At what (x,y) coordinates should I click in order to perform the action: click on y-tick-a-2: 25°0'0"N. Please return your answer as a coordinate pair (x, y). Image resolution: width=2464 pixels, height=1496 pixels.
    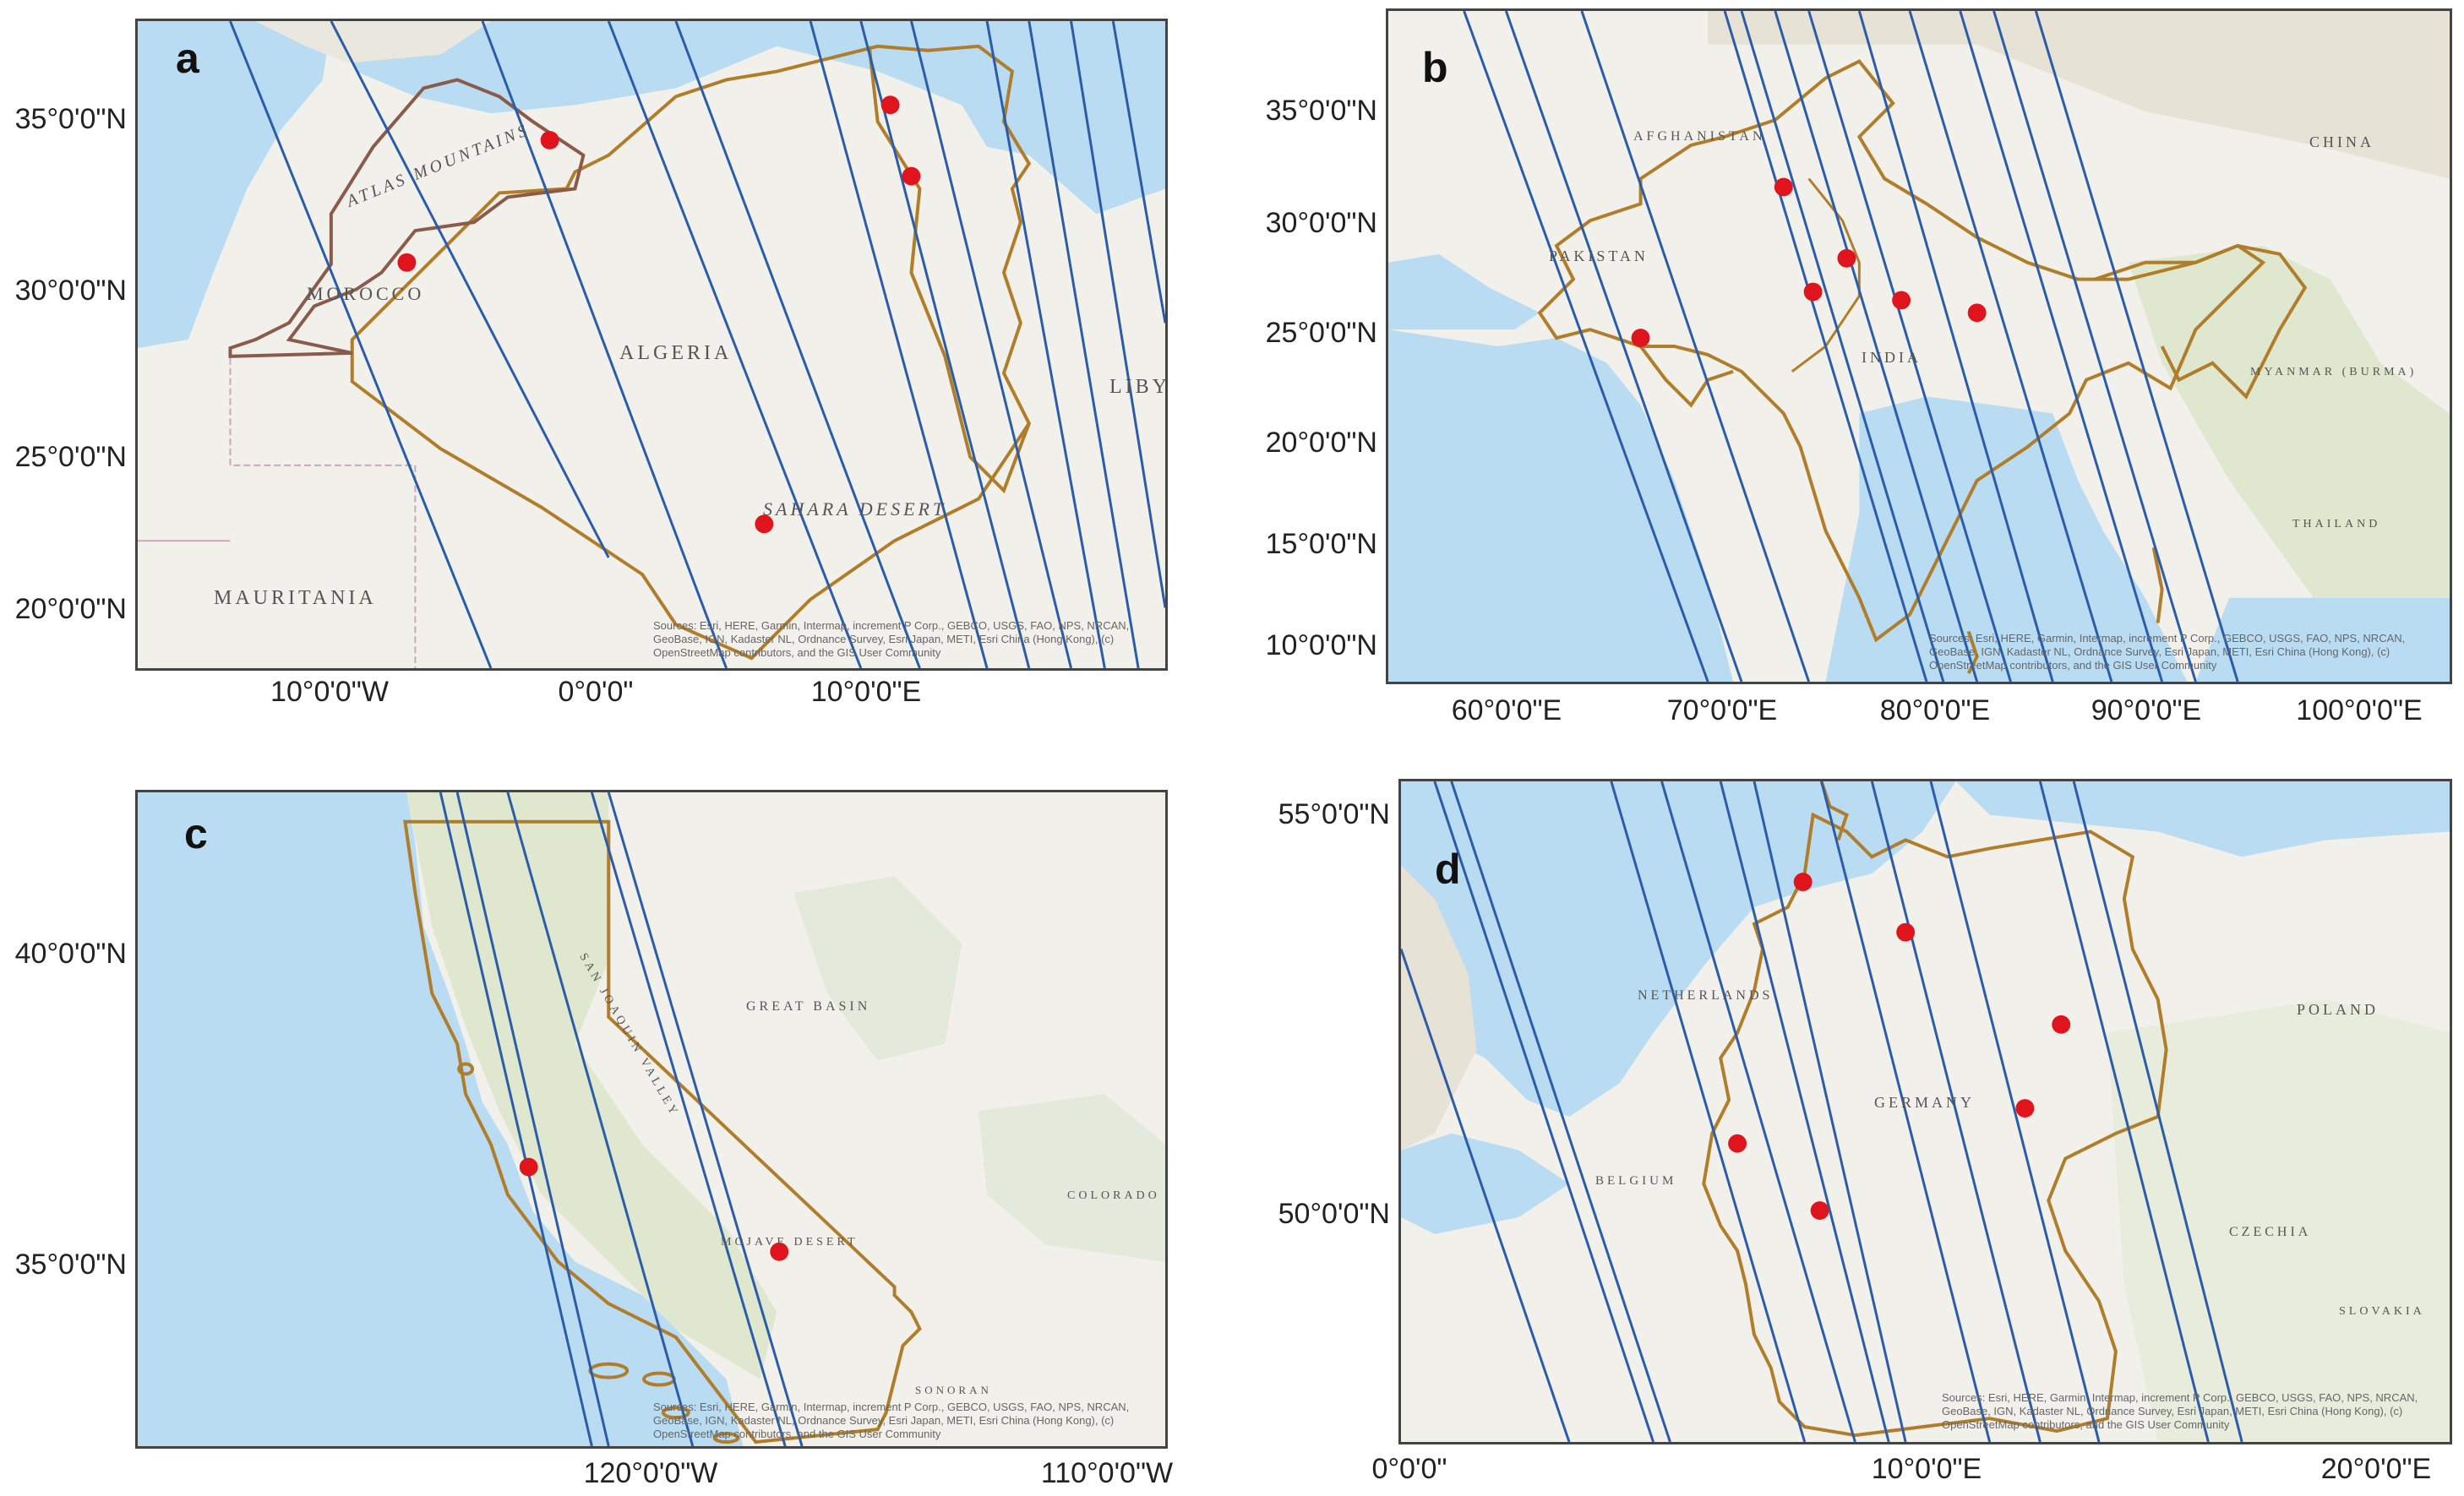
    Looking at the image, I should click on (70, 457).